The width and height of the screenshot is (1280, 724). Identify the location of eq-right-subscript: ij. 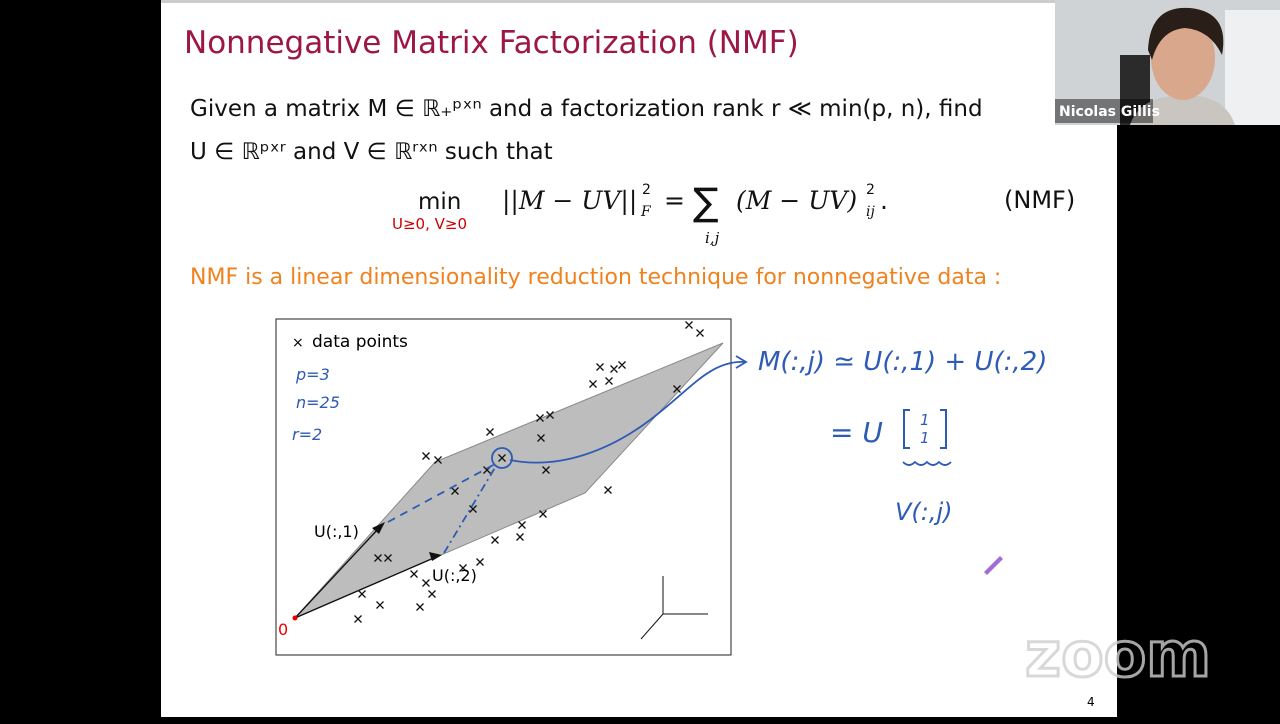
(870, 212).